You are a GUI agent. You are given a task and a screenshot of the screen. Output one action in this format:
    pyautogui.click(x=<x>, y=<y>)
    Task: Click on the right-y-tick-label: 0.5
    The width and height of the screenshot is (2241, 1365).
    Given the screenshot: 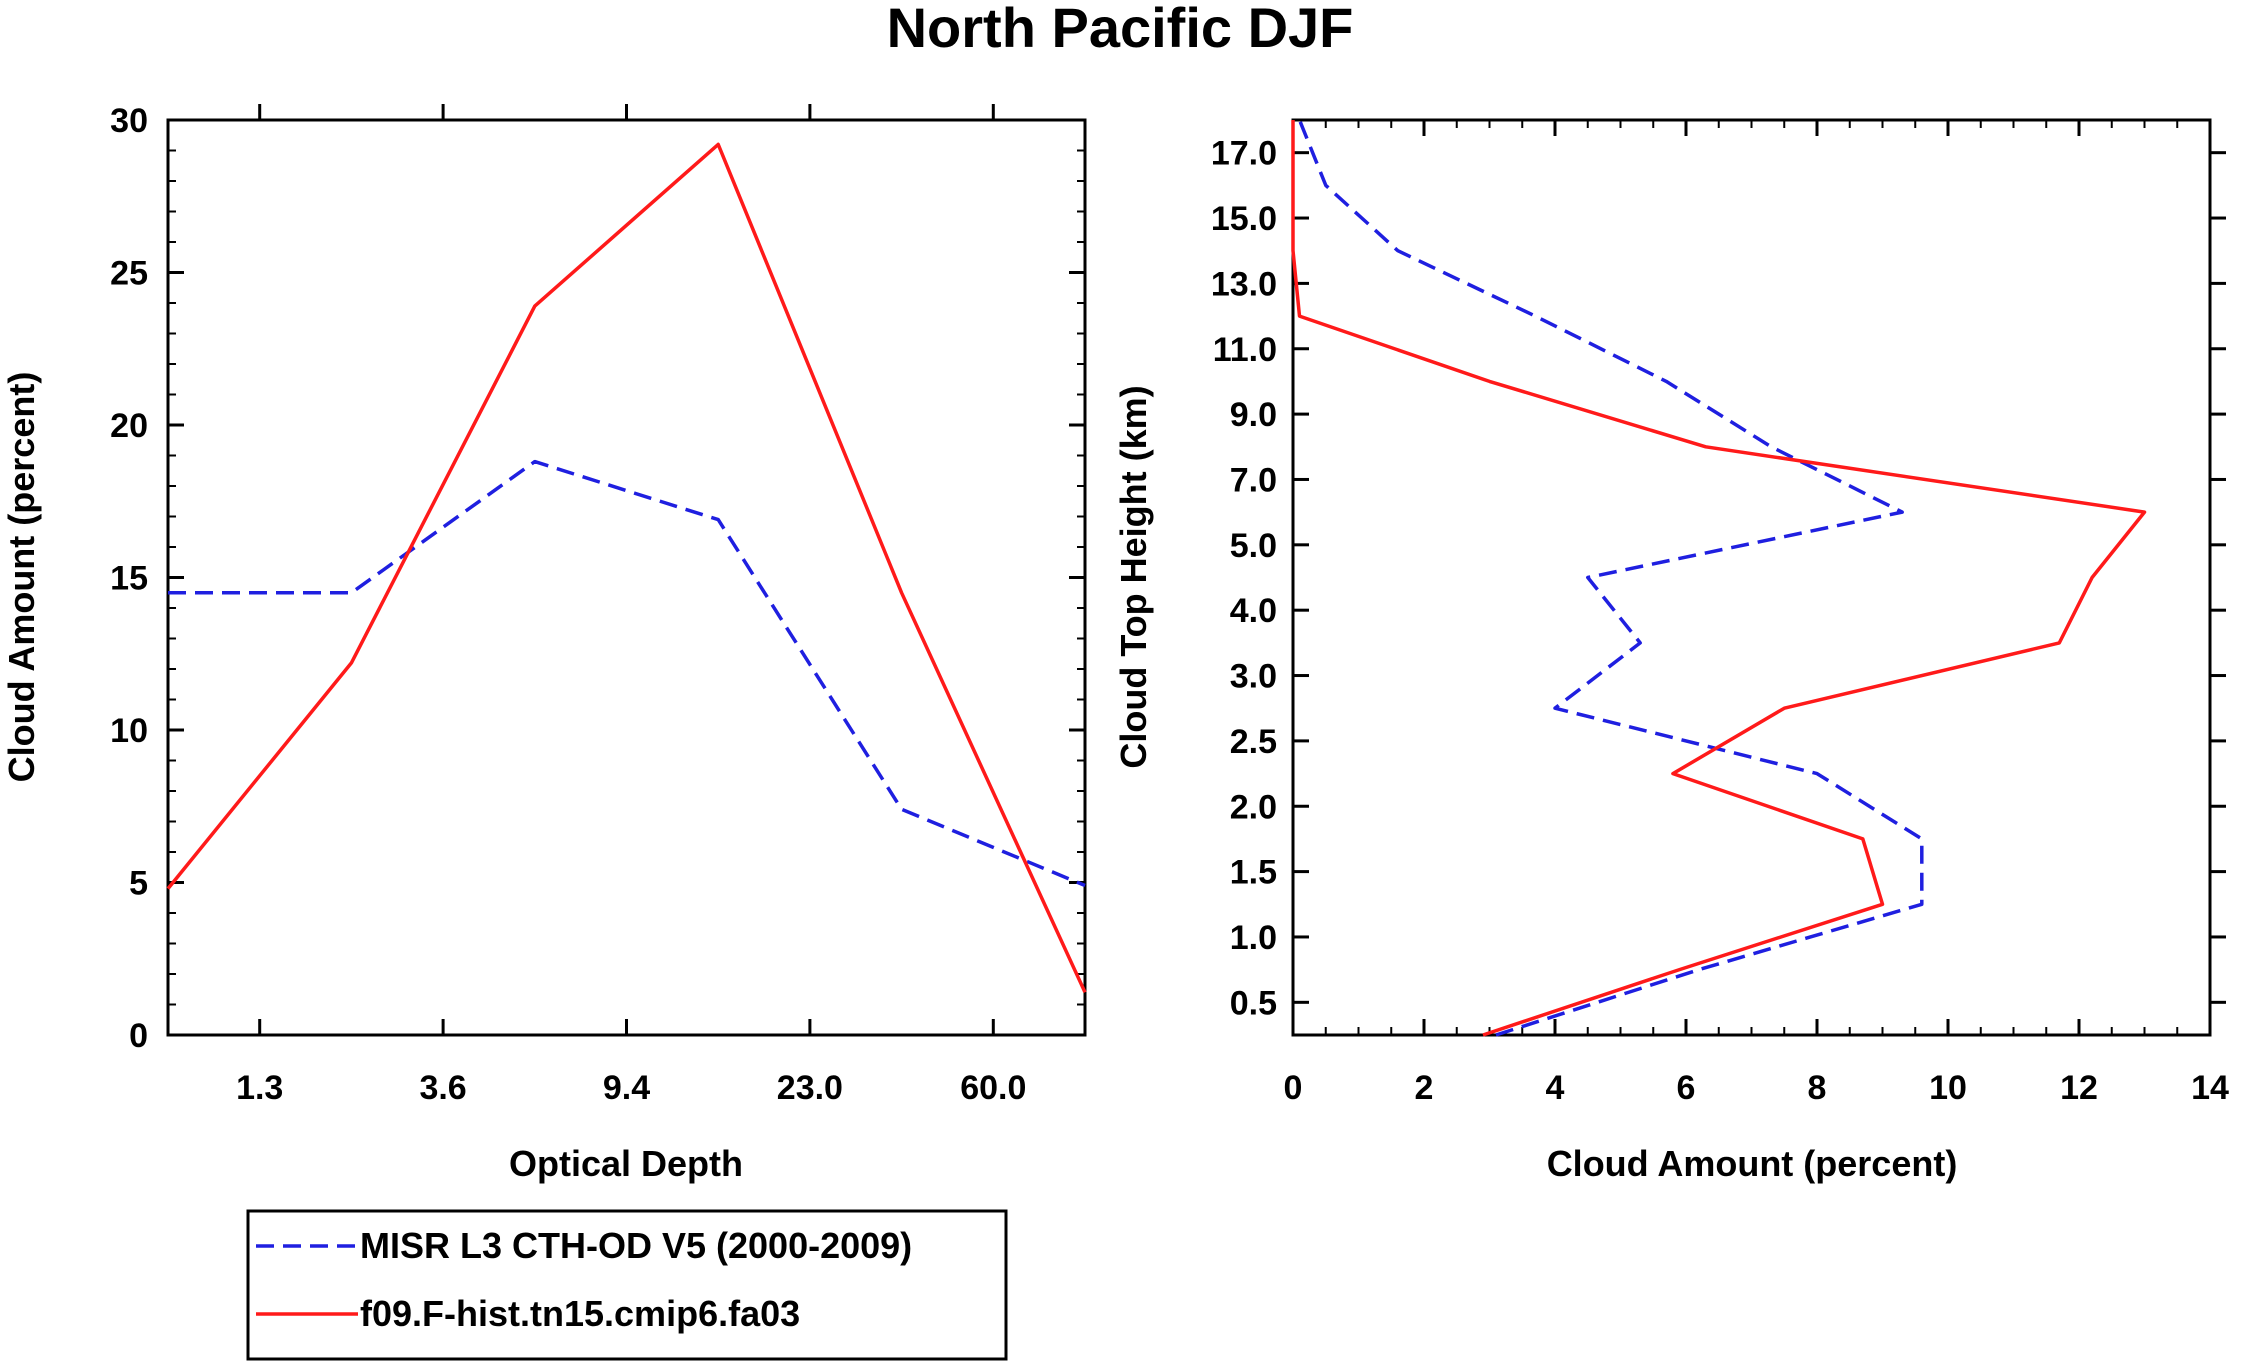 What is the action you would take?
    pyautogui.click(x=1253, y=1003)
    